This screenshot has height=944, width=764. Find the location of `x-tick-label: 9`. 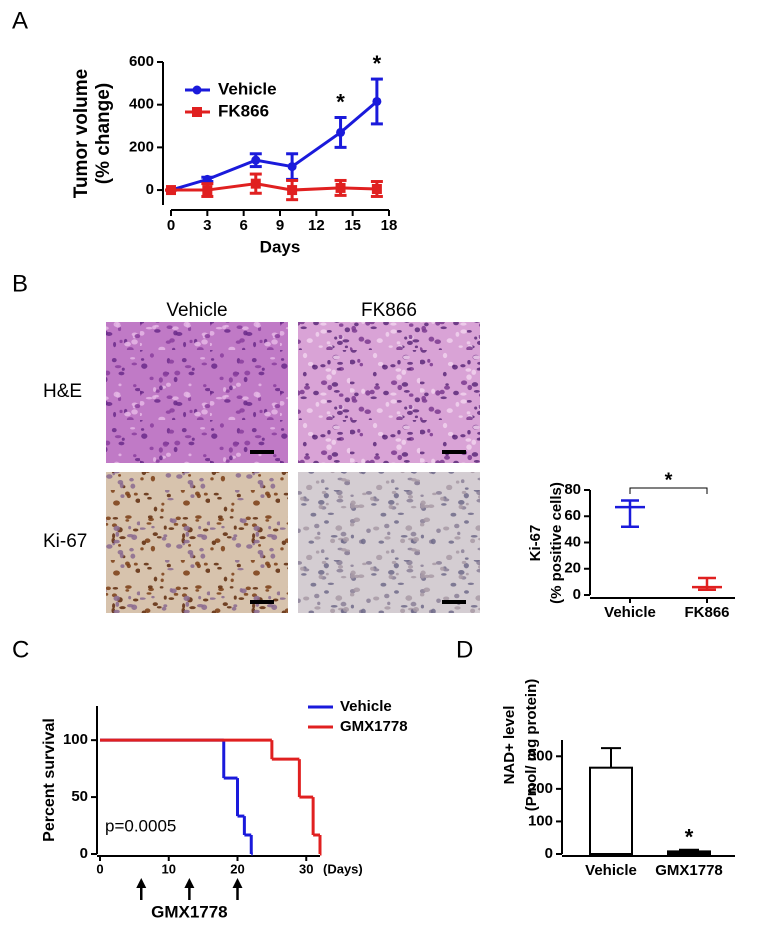

x-tick-label: 9 is located at coordinates (280, 225).